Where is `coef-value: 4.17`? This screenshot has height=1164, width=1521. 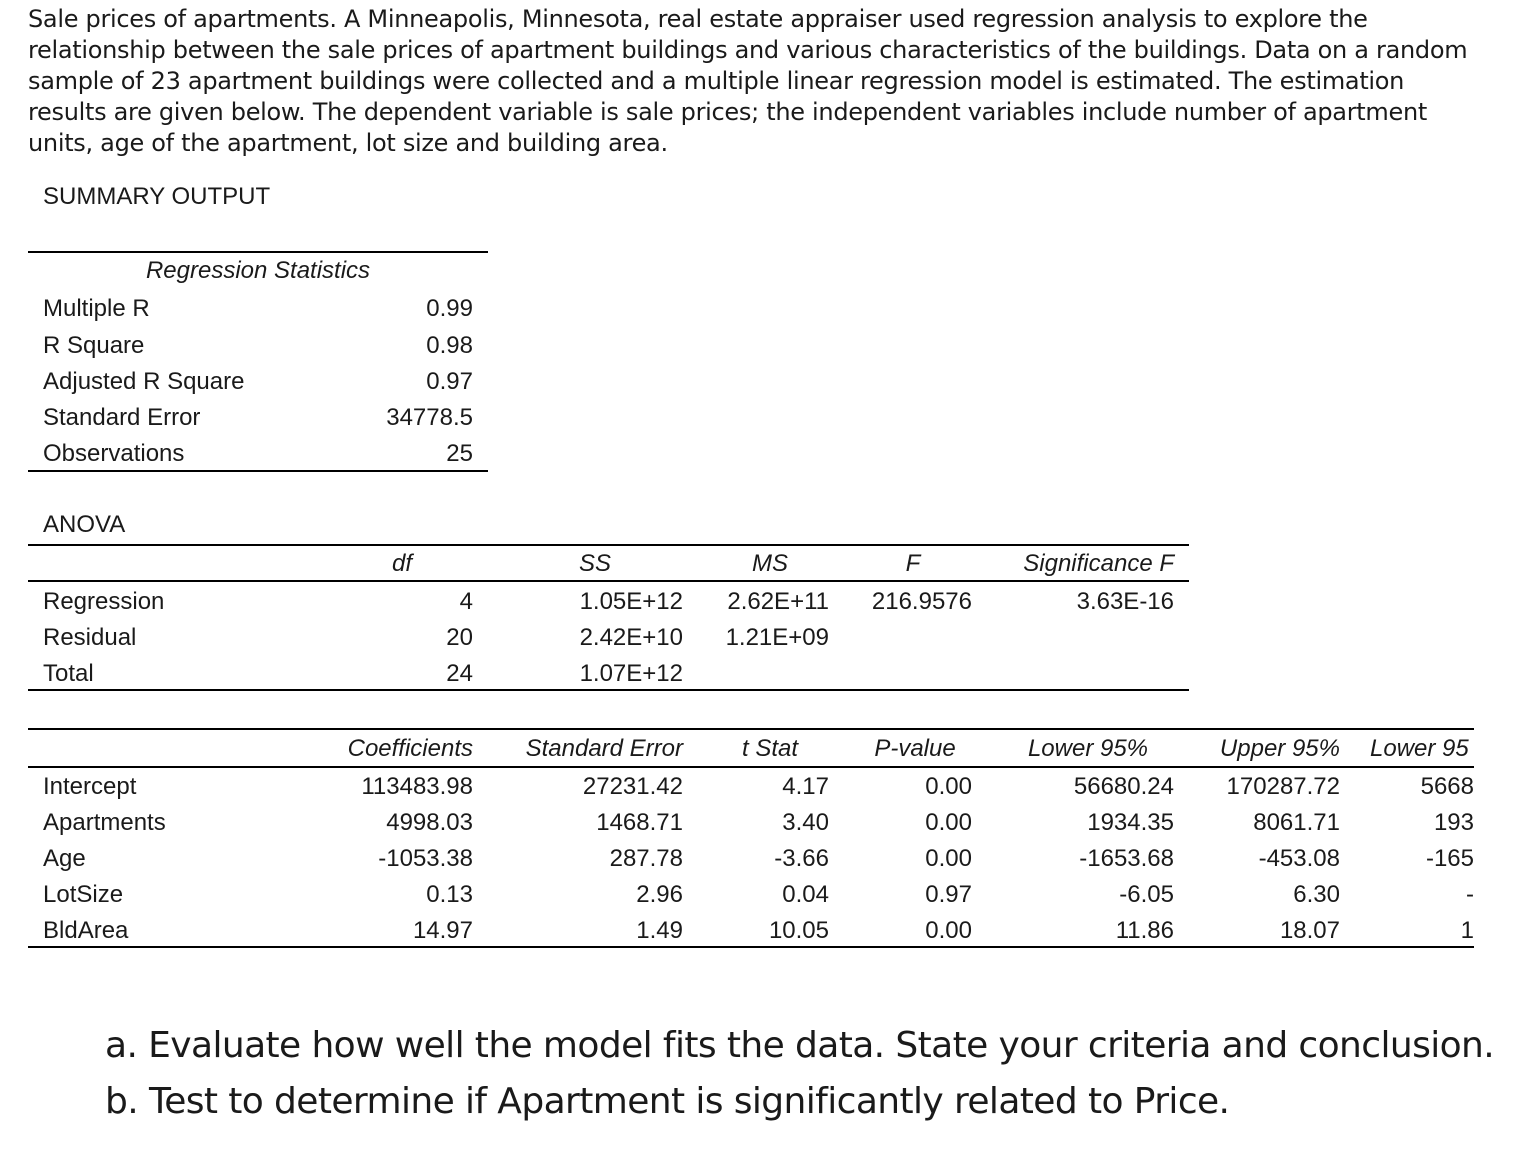 coef-value: 4.17 is located at coordinates (805, 786).